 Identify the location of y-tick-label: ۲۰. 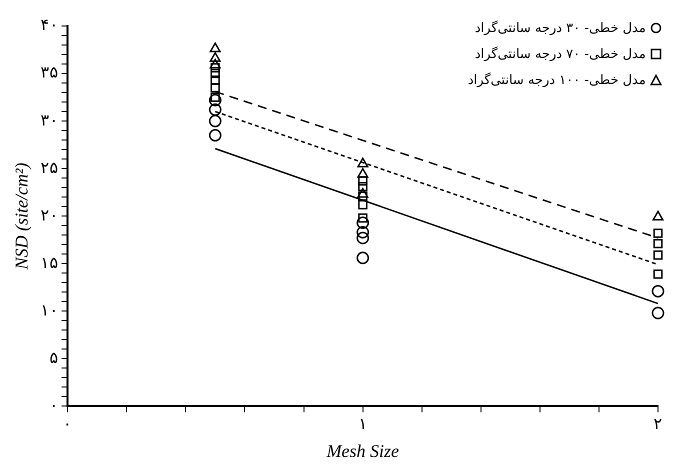
(49, 215).